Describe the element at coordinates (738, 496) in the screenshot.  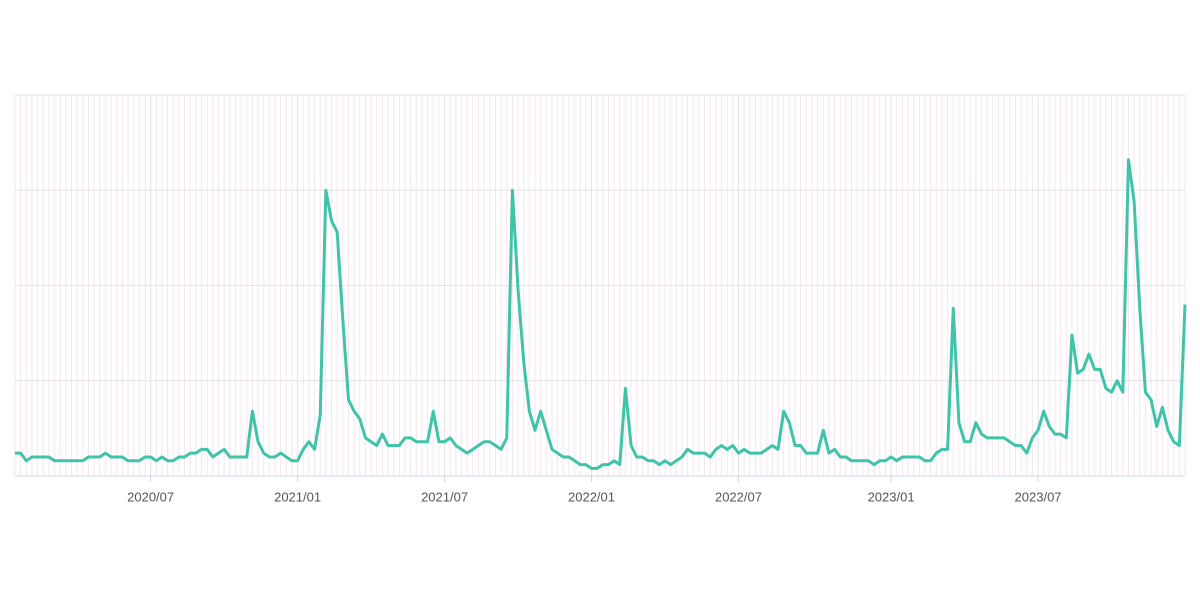
I see `x-tick-label: 2022/07` at that location.